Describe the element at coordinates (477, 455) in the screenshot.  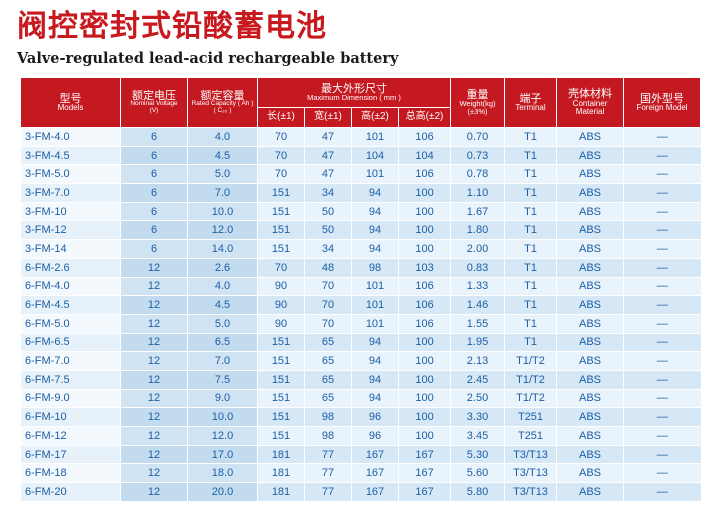
I see `cell-weight: 5.30` at that location.